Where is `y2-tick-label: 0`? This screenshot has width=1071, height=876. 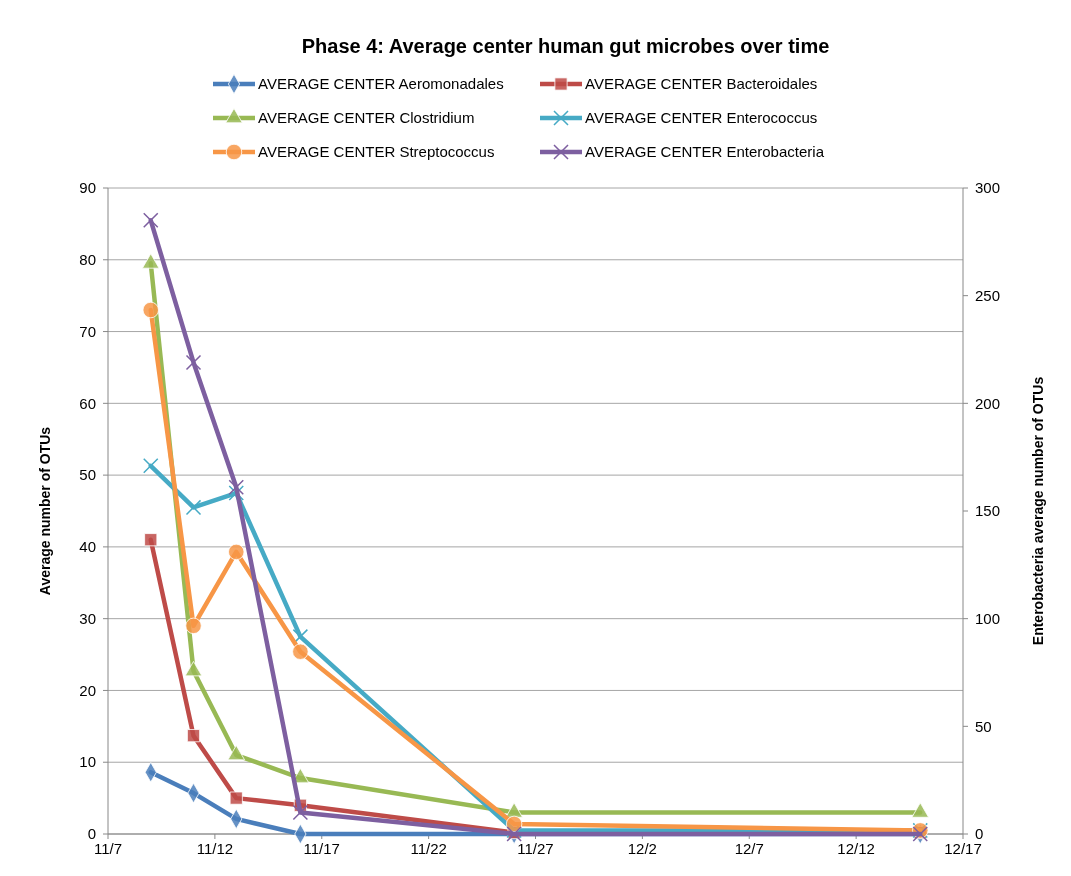 y2-tick-label: 0 is located at coordinates (979, 834).